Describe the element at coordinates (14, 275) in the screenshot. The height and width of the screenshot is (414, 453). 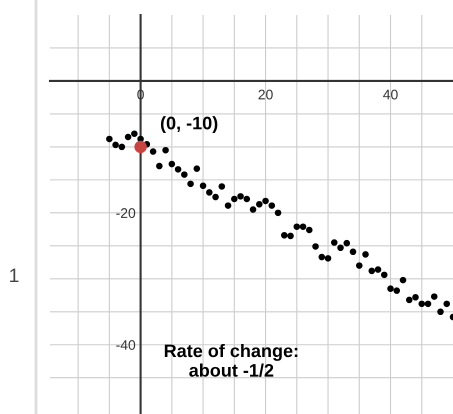
I see `text: 1` at that location.